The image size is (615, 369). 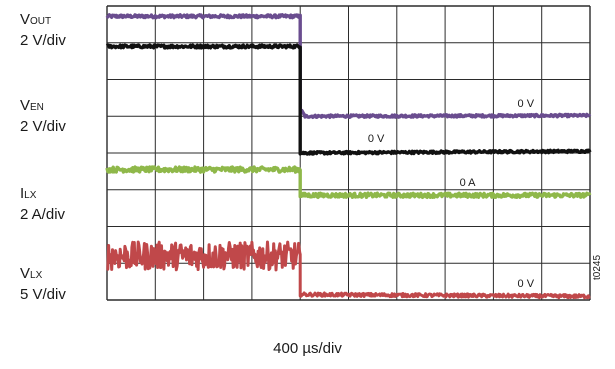 I want to click on timebase-label: 400 µs/div, so click(x=307, y=348).